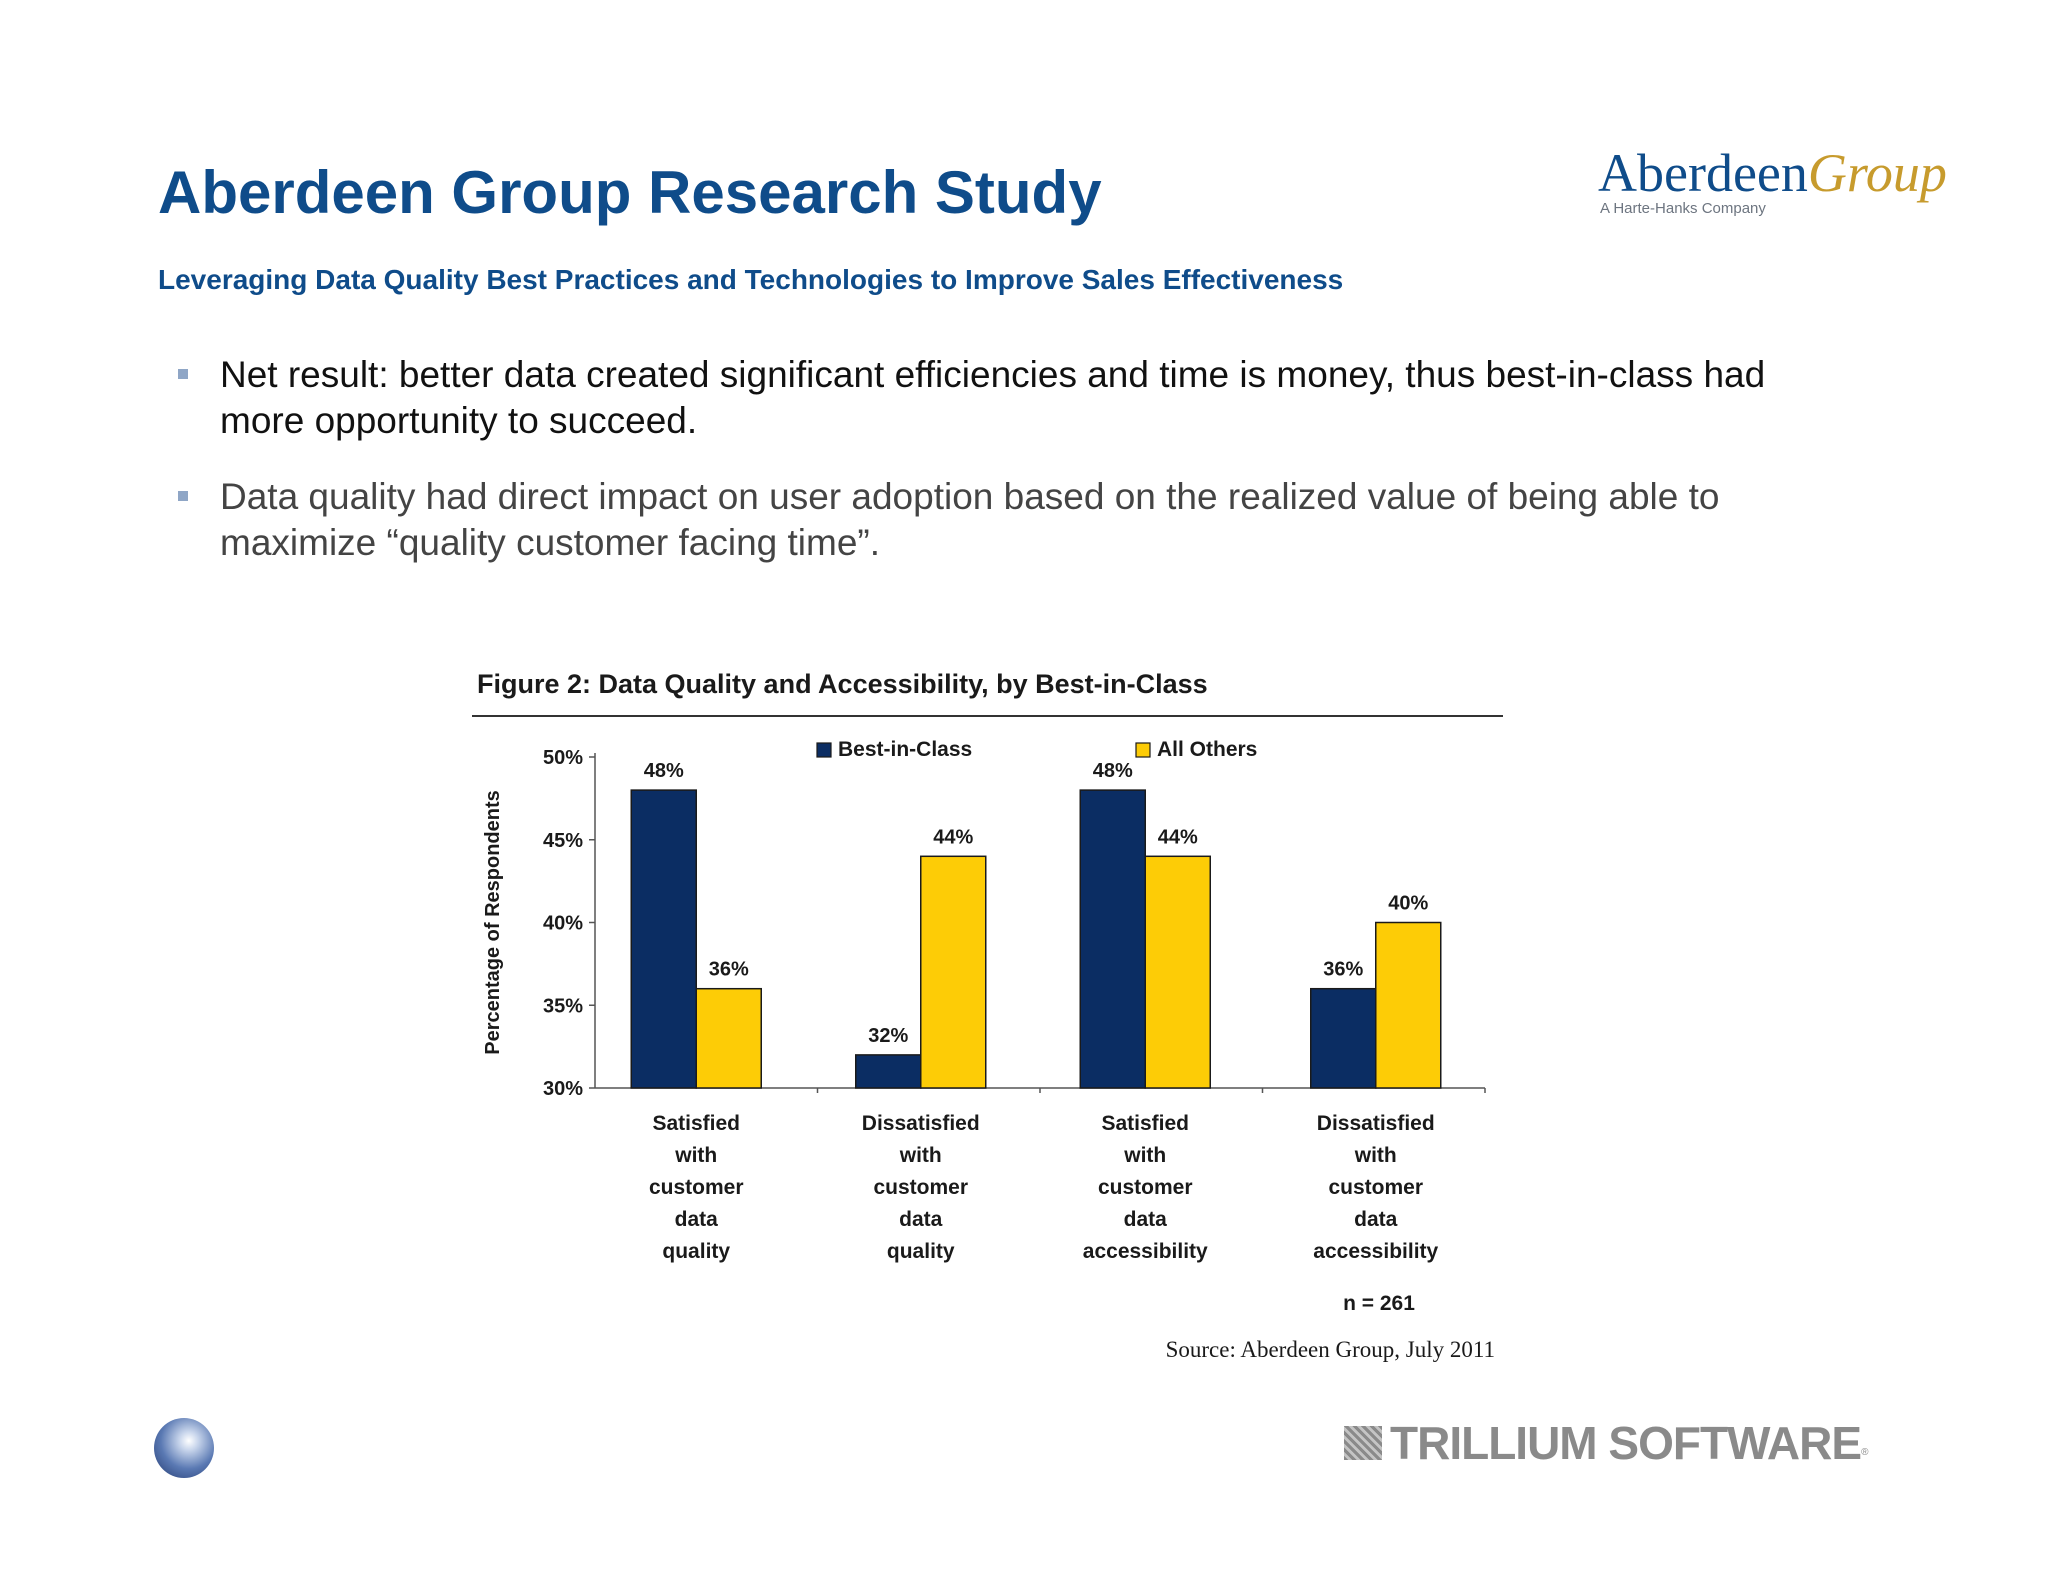 This screenshot has width=2048, height=1582. What do you see at coordinates (905, 749) in the screenshot?
I see `legend-label: Best-in-Class` at bounding box center [905, 749].